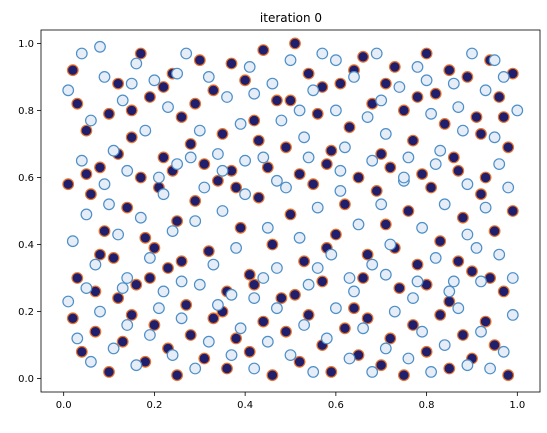 Image resolution: width=547 pixels, height=433 pixels. What do you see at coordinates (26, 312) in the screenshot?
I see `y-tick-label: 0.2` at bounding box center [26, 312].